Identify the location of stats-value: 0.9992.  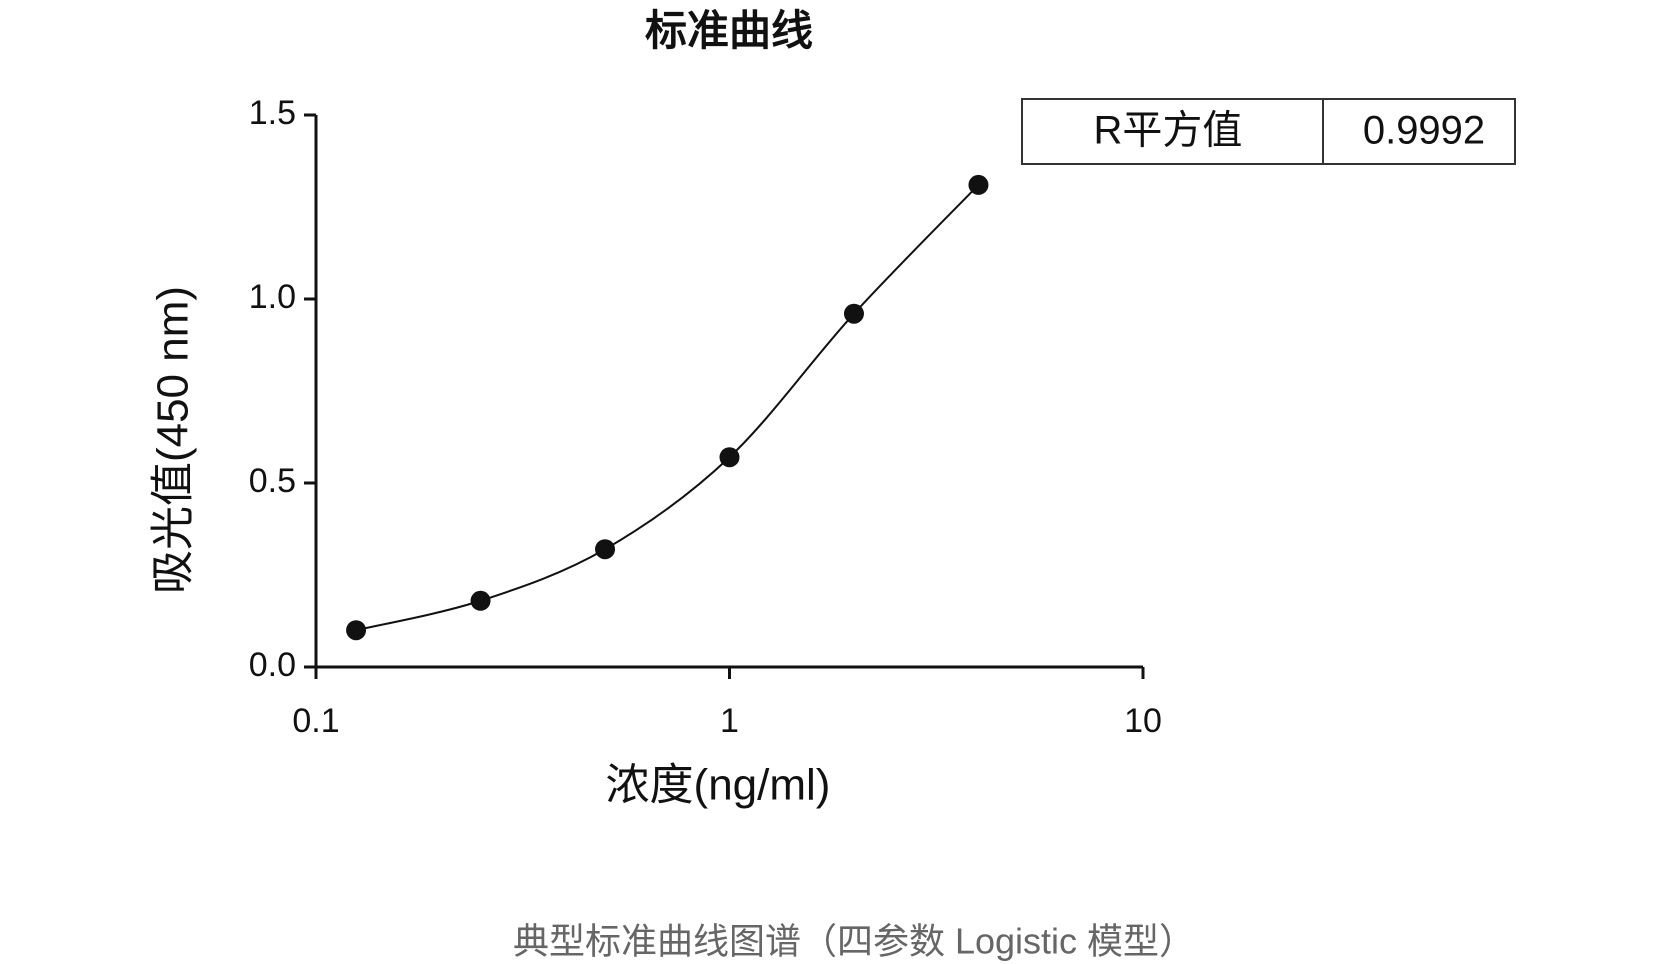
(1424, 131).